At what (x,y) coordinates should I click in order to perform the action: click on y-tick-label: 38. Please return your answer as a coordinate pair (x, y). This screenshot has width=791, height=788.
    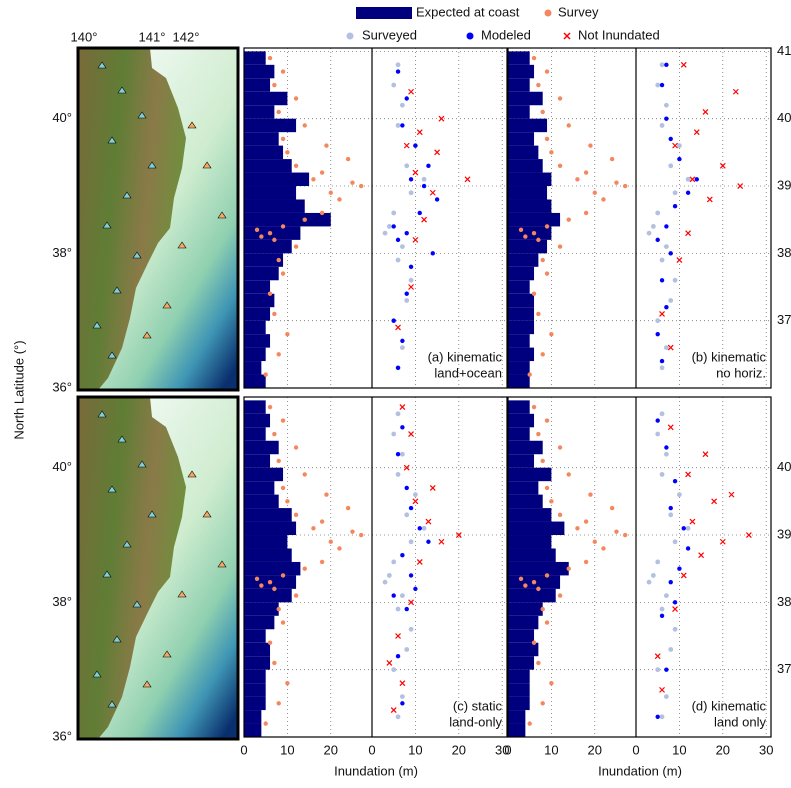
    Looking at the image, I should click on (784, 252).